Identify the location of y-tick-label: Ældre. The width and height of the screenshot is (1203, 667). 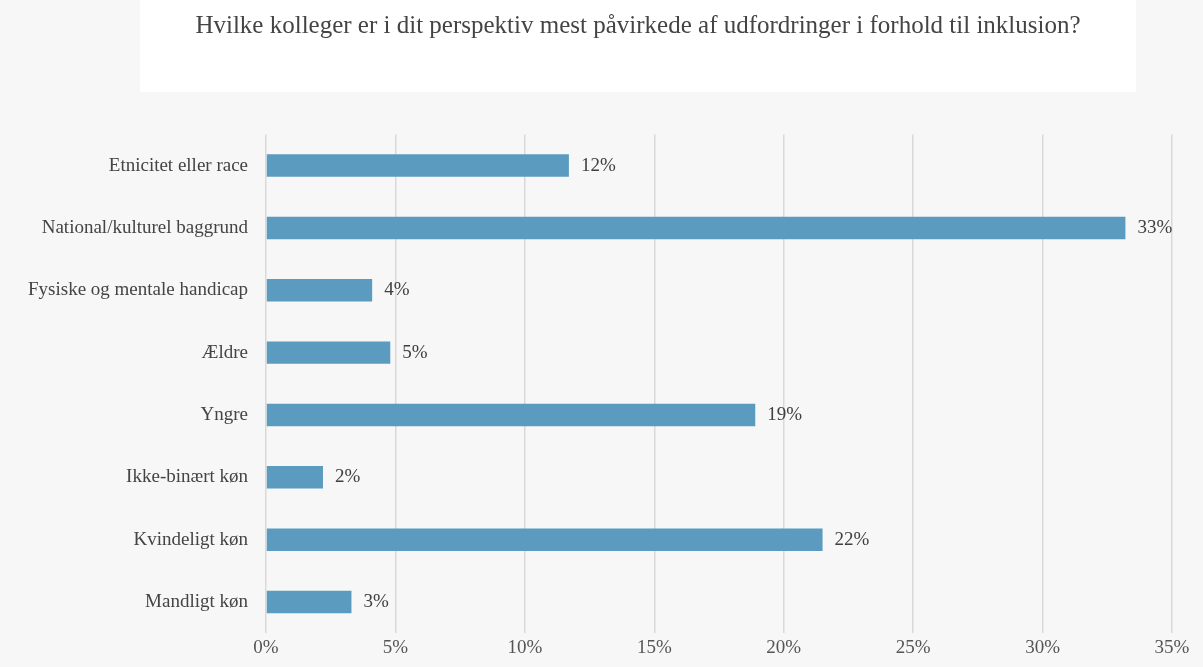
(225, 351).